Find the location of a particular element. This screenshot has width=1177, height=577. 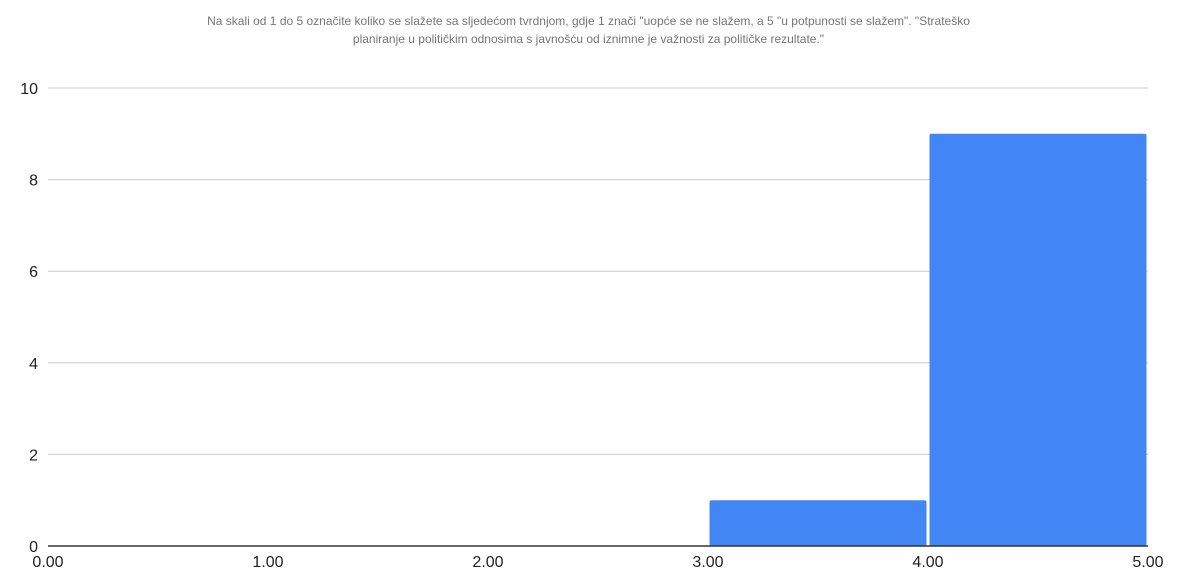

x-tick-label-4: 4.00 is located at coordinates (927, 562).